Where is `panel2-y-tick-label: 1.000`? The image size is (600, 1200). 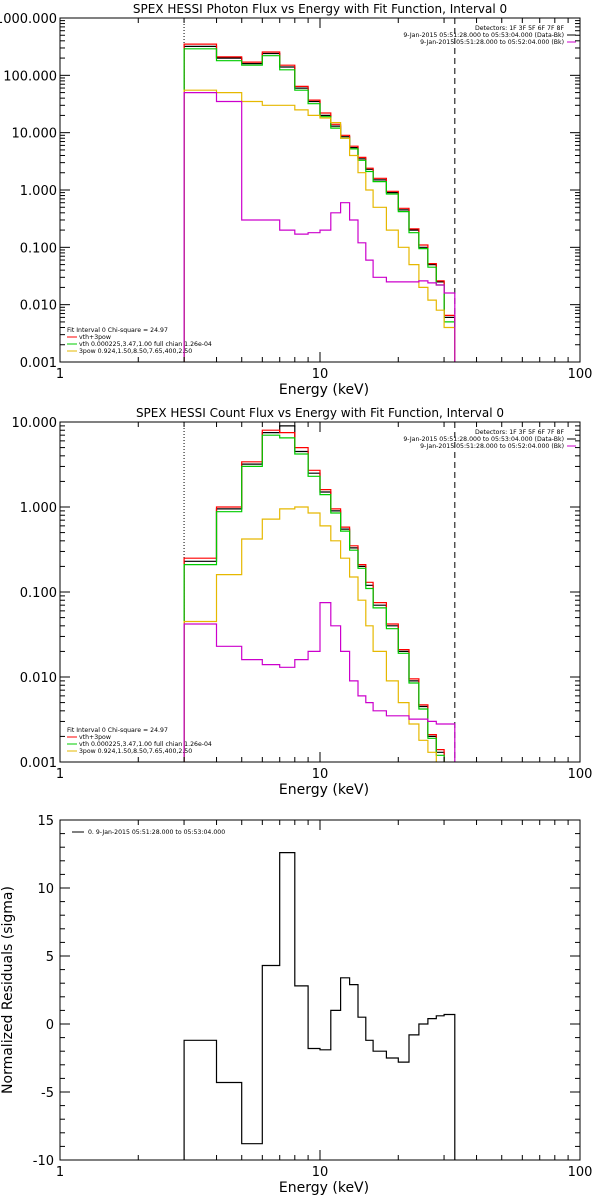
panel2-y-tick-label: 1.000 is located at coordinates (38, 508).